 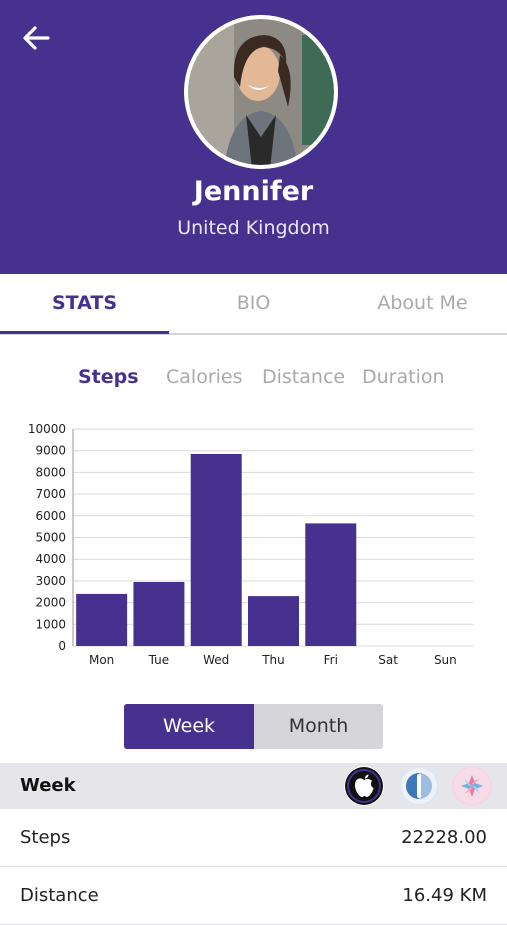 I want to click on arrow-left-icon, so click(x=36, y=38).